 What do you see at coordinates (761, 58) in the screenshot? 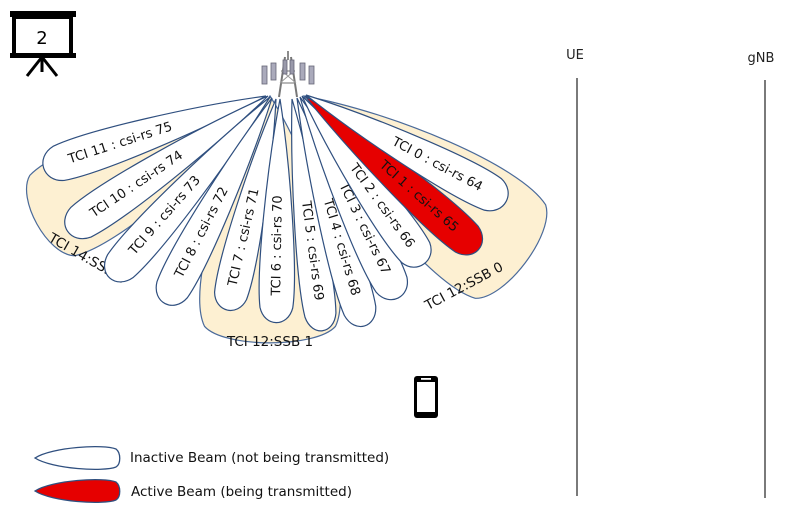
I see `gnb-lane-label: gNB` at bounding box center [761, 58].